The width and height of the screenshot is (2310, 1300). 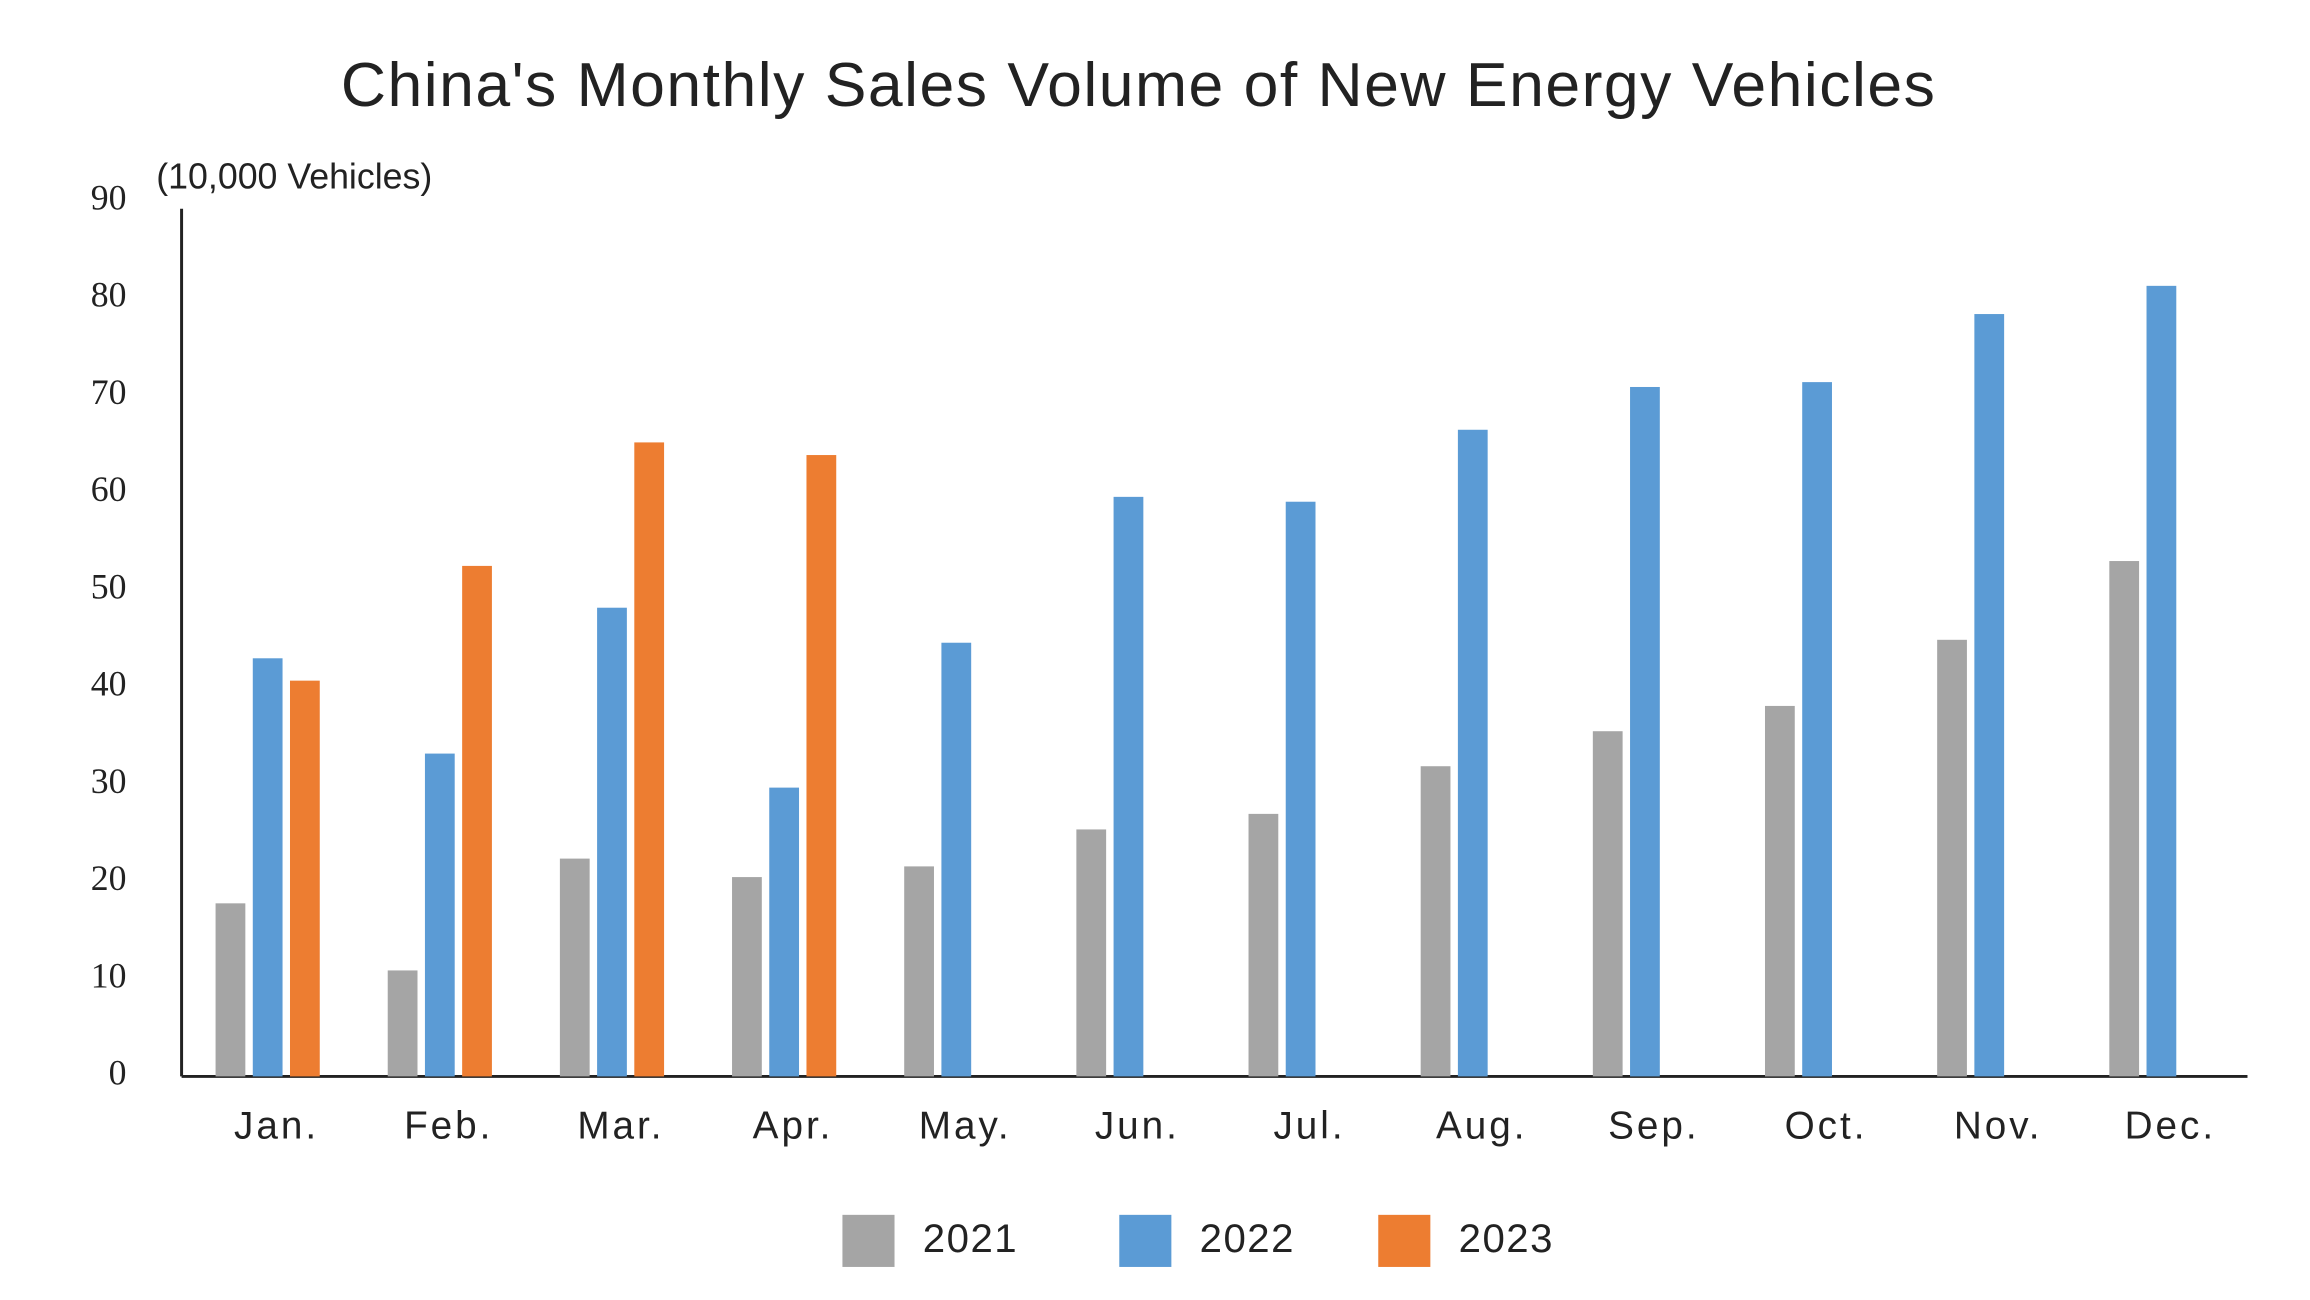 What do you see at coordinates (118, 1073) in the screenshot?
I see `y-tick-label: 0` at bounding box center [118, 1073].